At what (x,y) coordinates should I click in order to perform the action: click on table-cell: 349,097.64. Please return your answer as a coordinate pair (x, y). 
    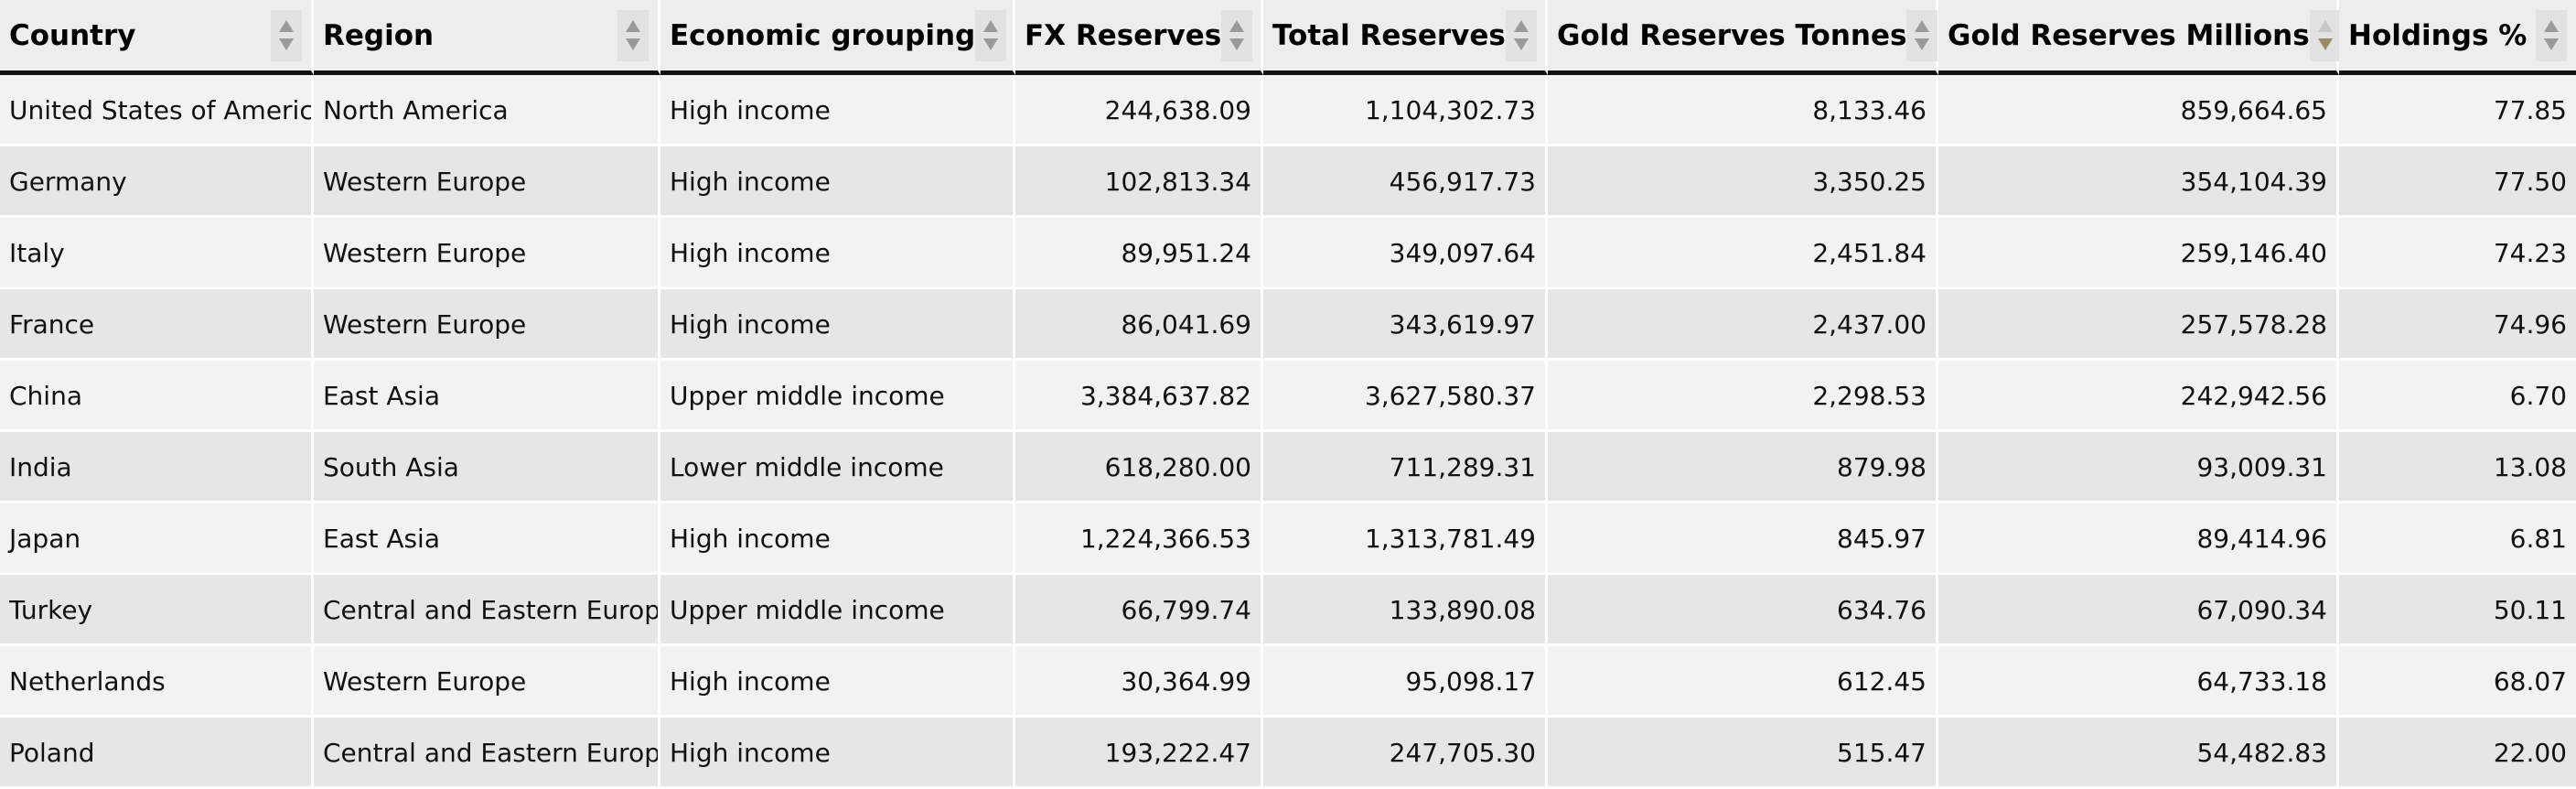
    Looking at the image, I should click on (1405, 253).